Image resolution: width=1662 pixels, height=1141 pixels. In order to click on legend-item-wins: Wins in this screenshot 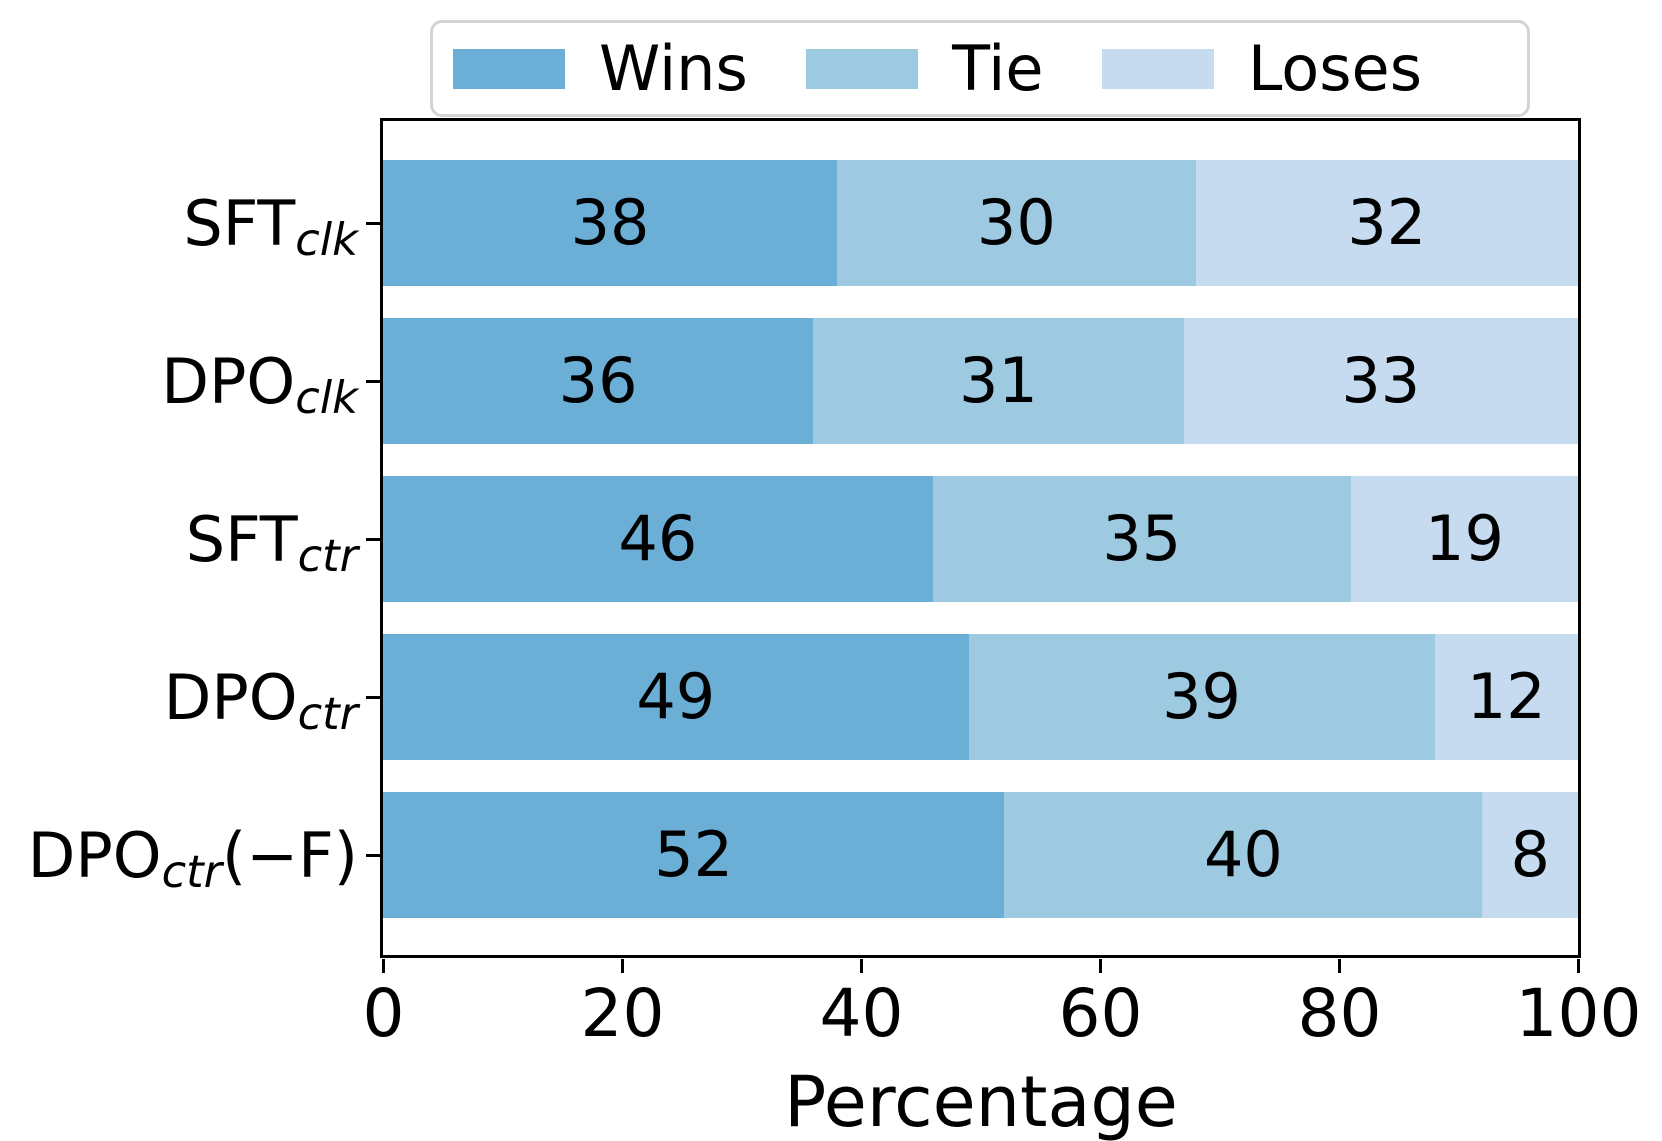, I will do `click(600, 68)`.